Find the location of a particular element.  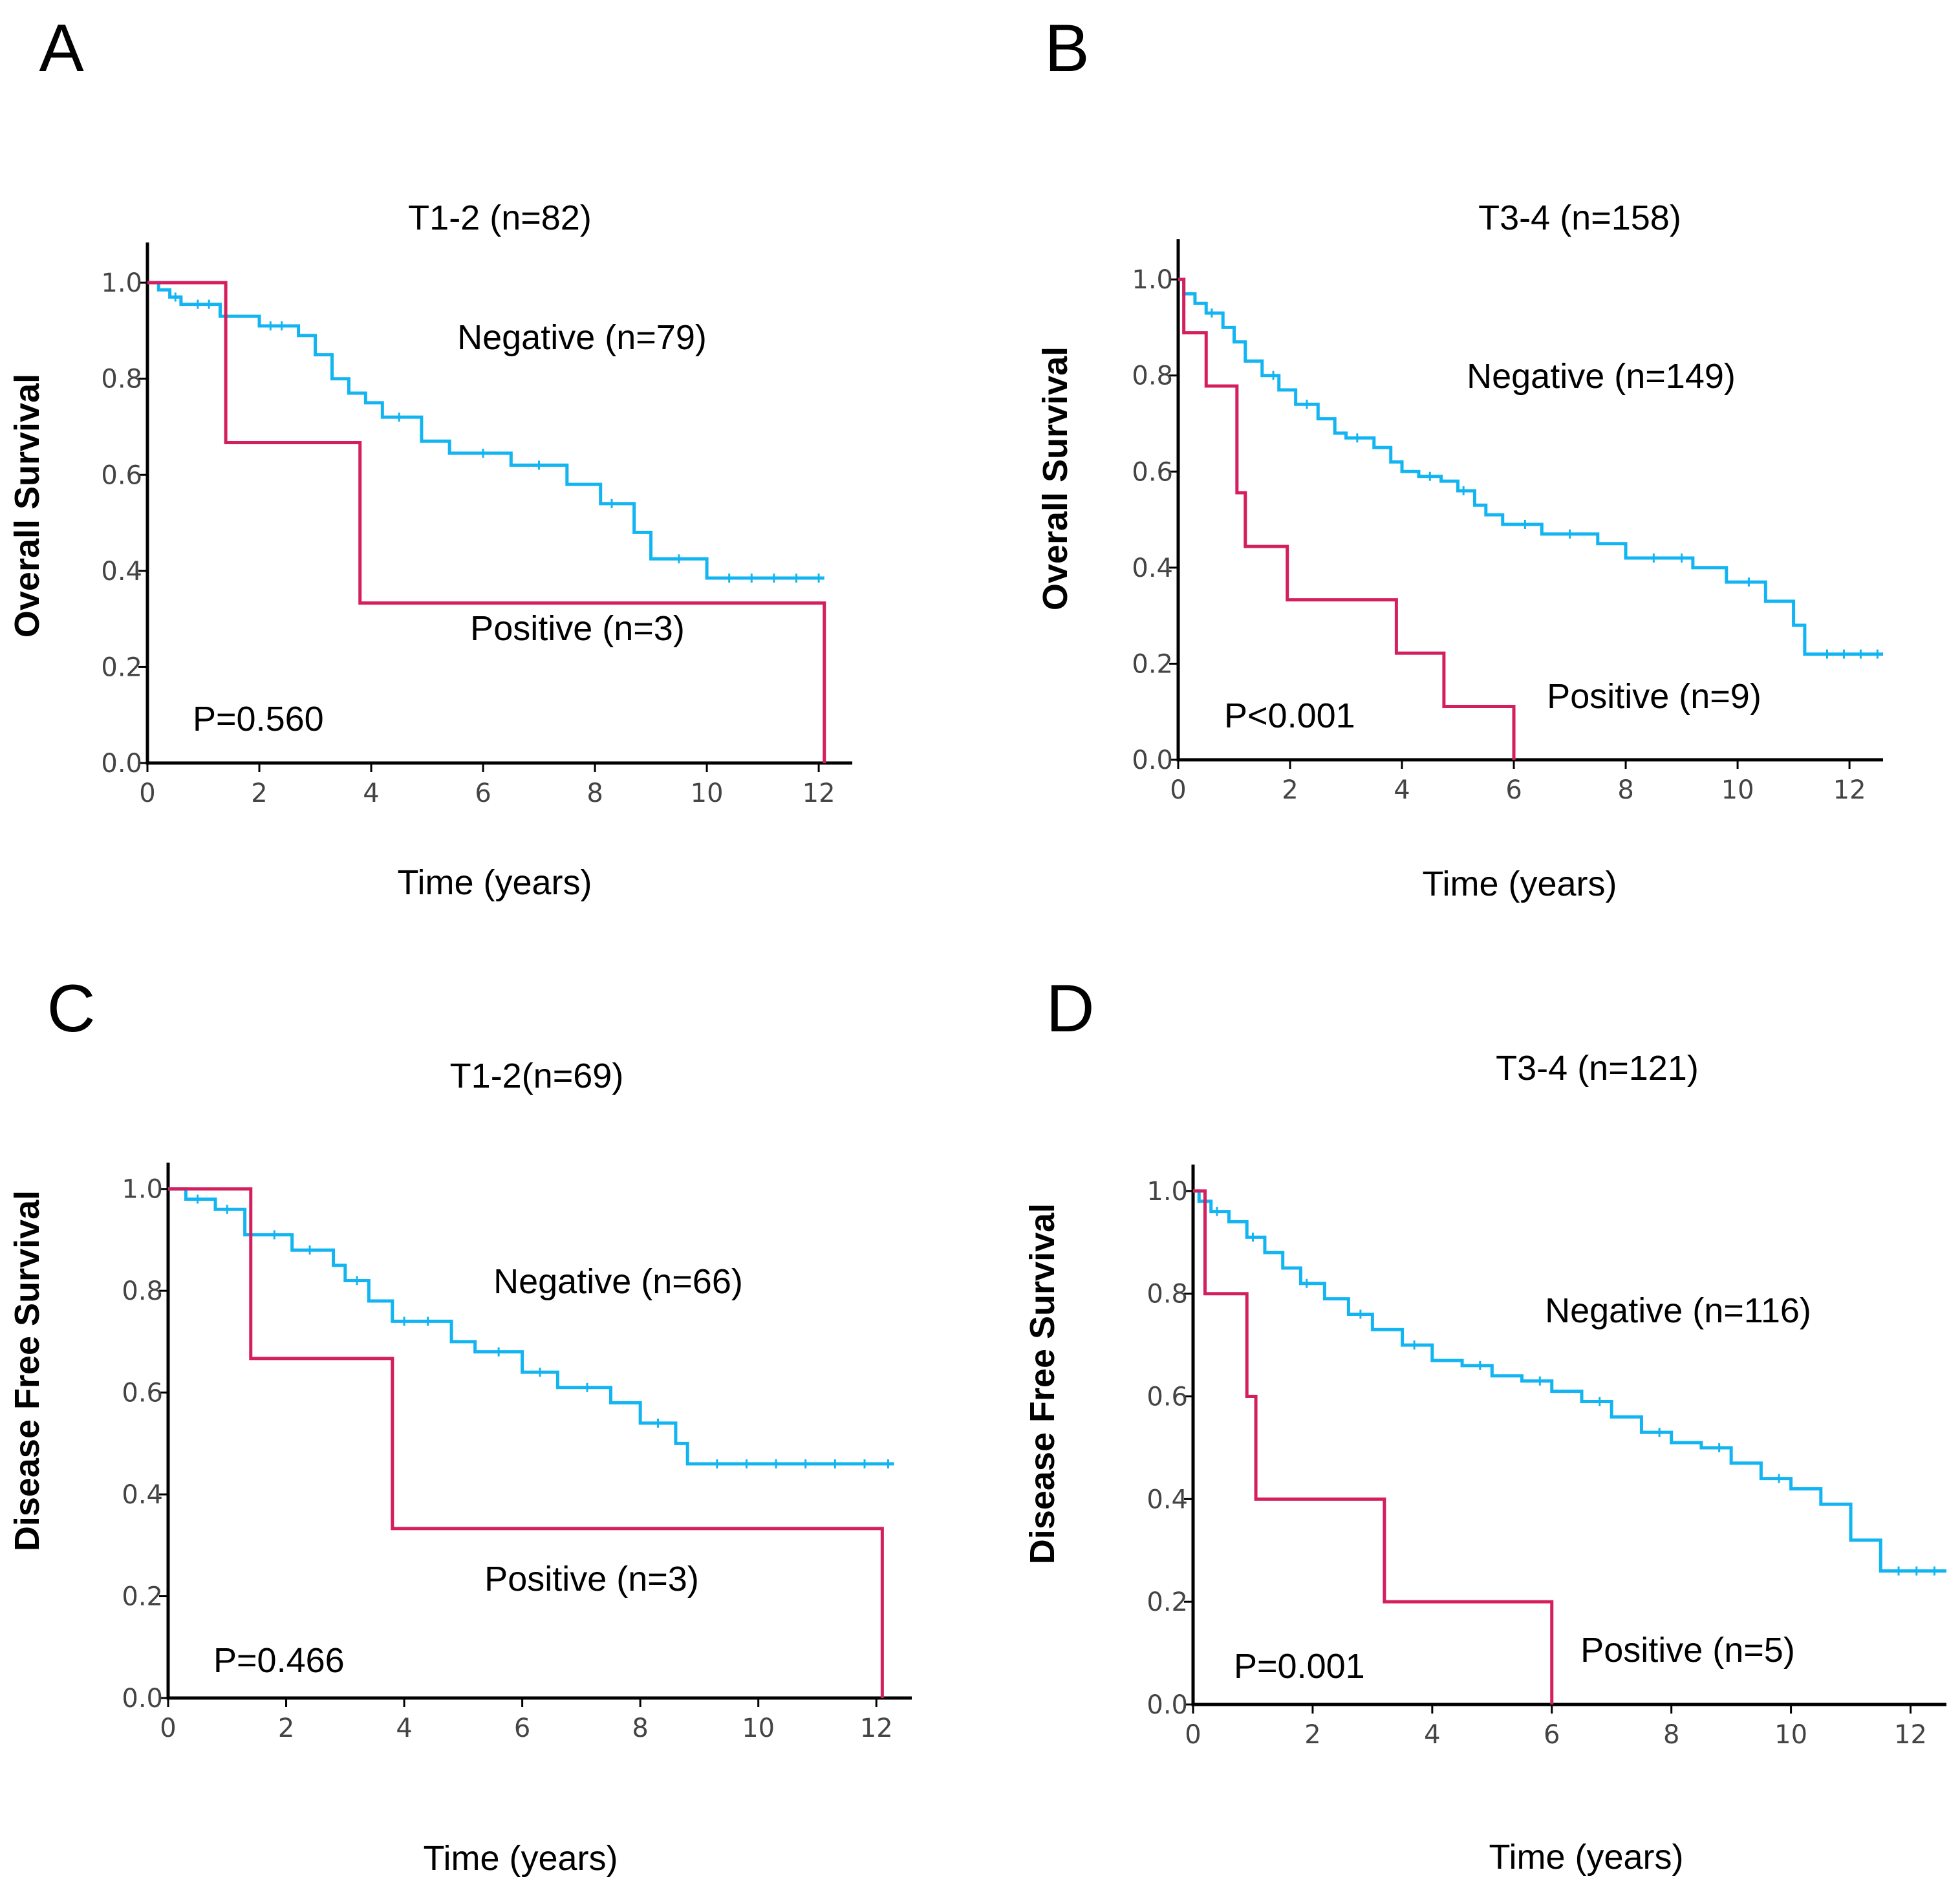

negative-label: Negative (n=116) is located at coordinates (1678, 1310).